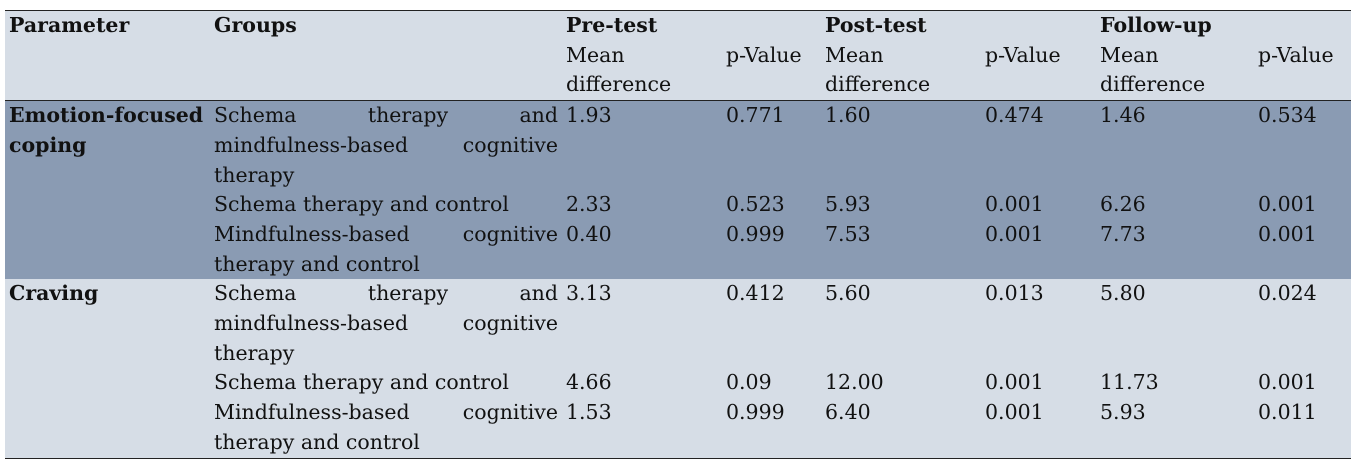  What do you see at coordinates (1303, 71) in the screenshot?
I see `header-followup-p-value: p-Value` at bounding box center [1303, 71].